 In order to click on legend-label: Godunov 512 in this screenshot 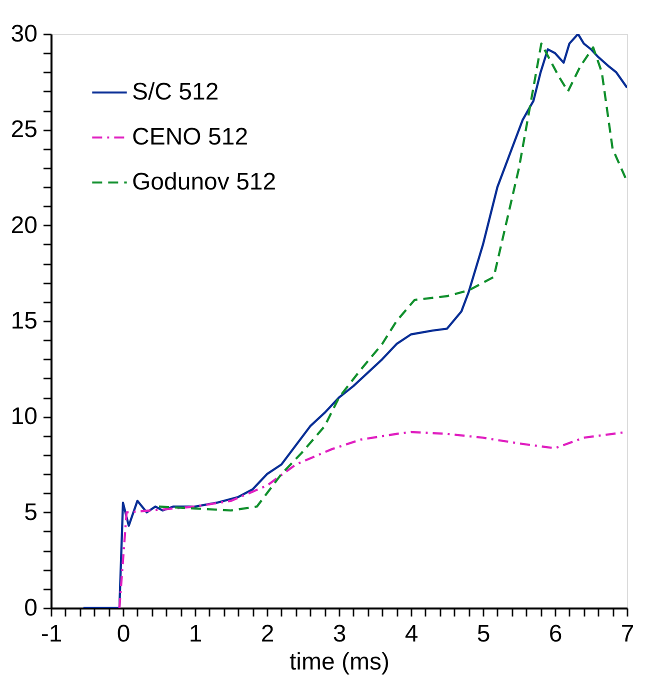, I will do `click(204, 182)`.